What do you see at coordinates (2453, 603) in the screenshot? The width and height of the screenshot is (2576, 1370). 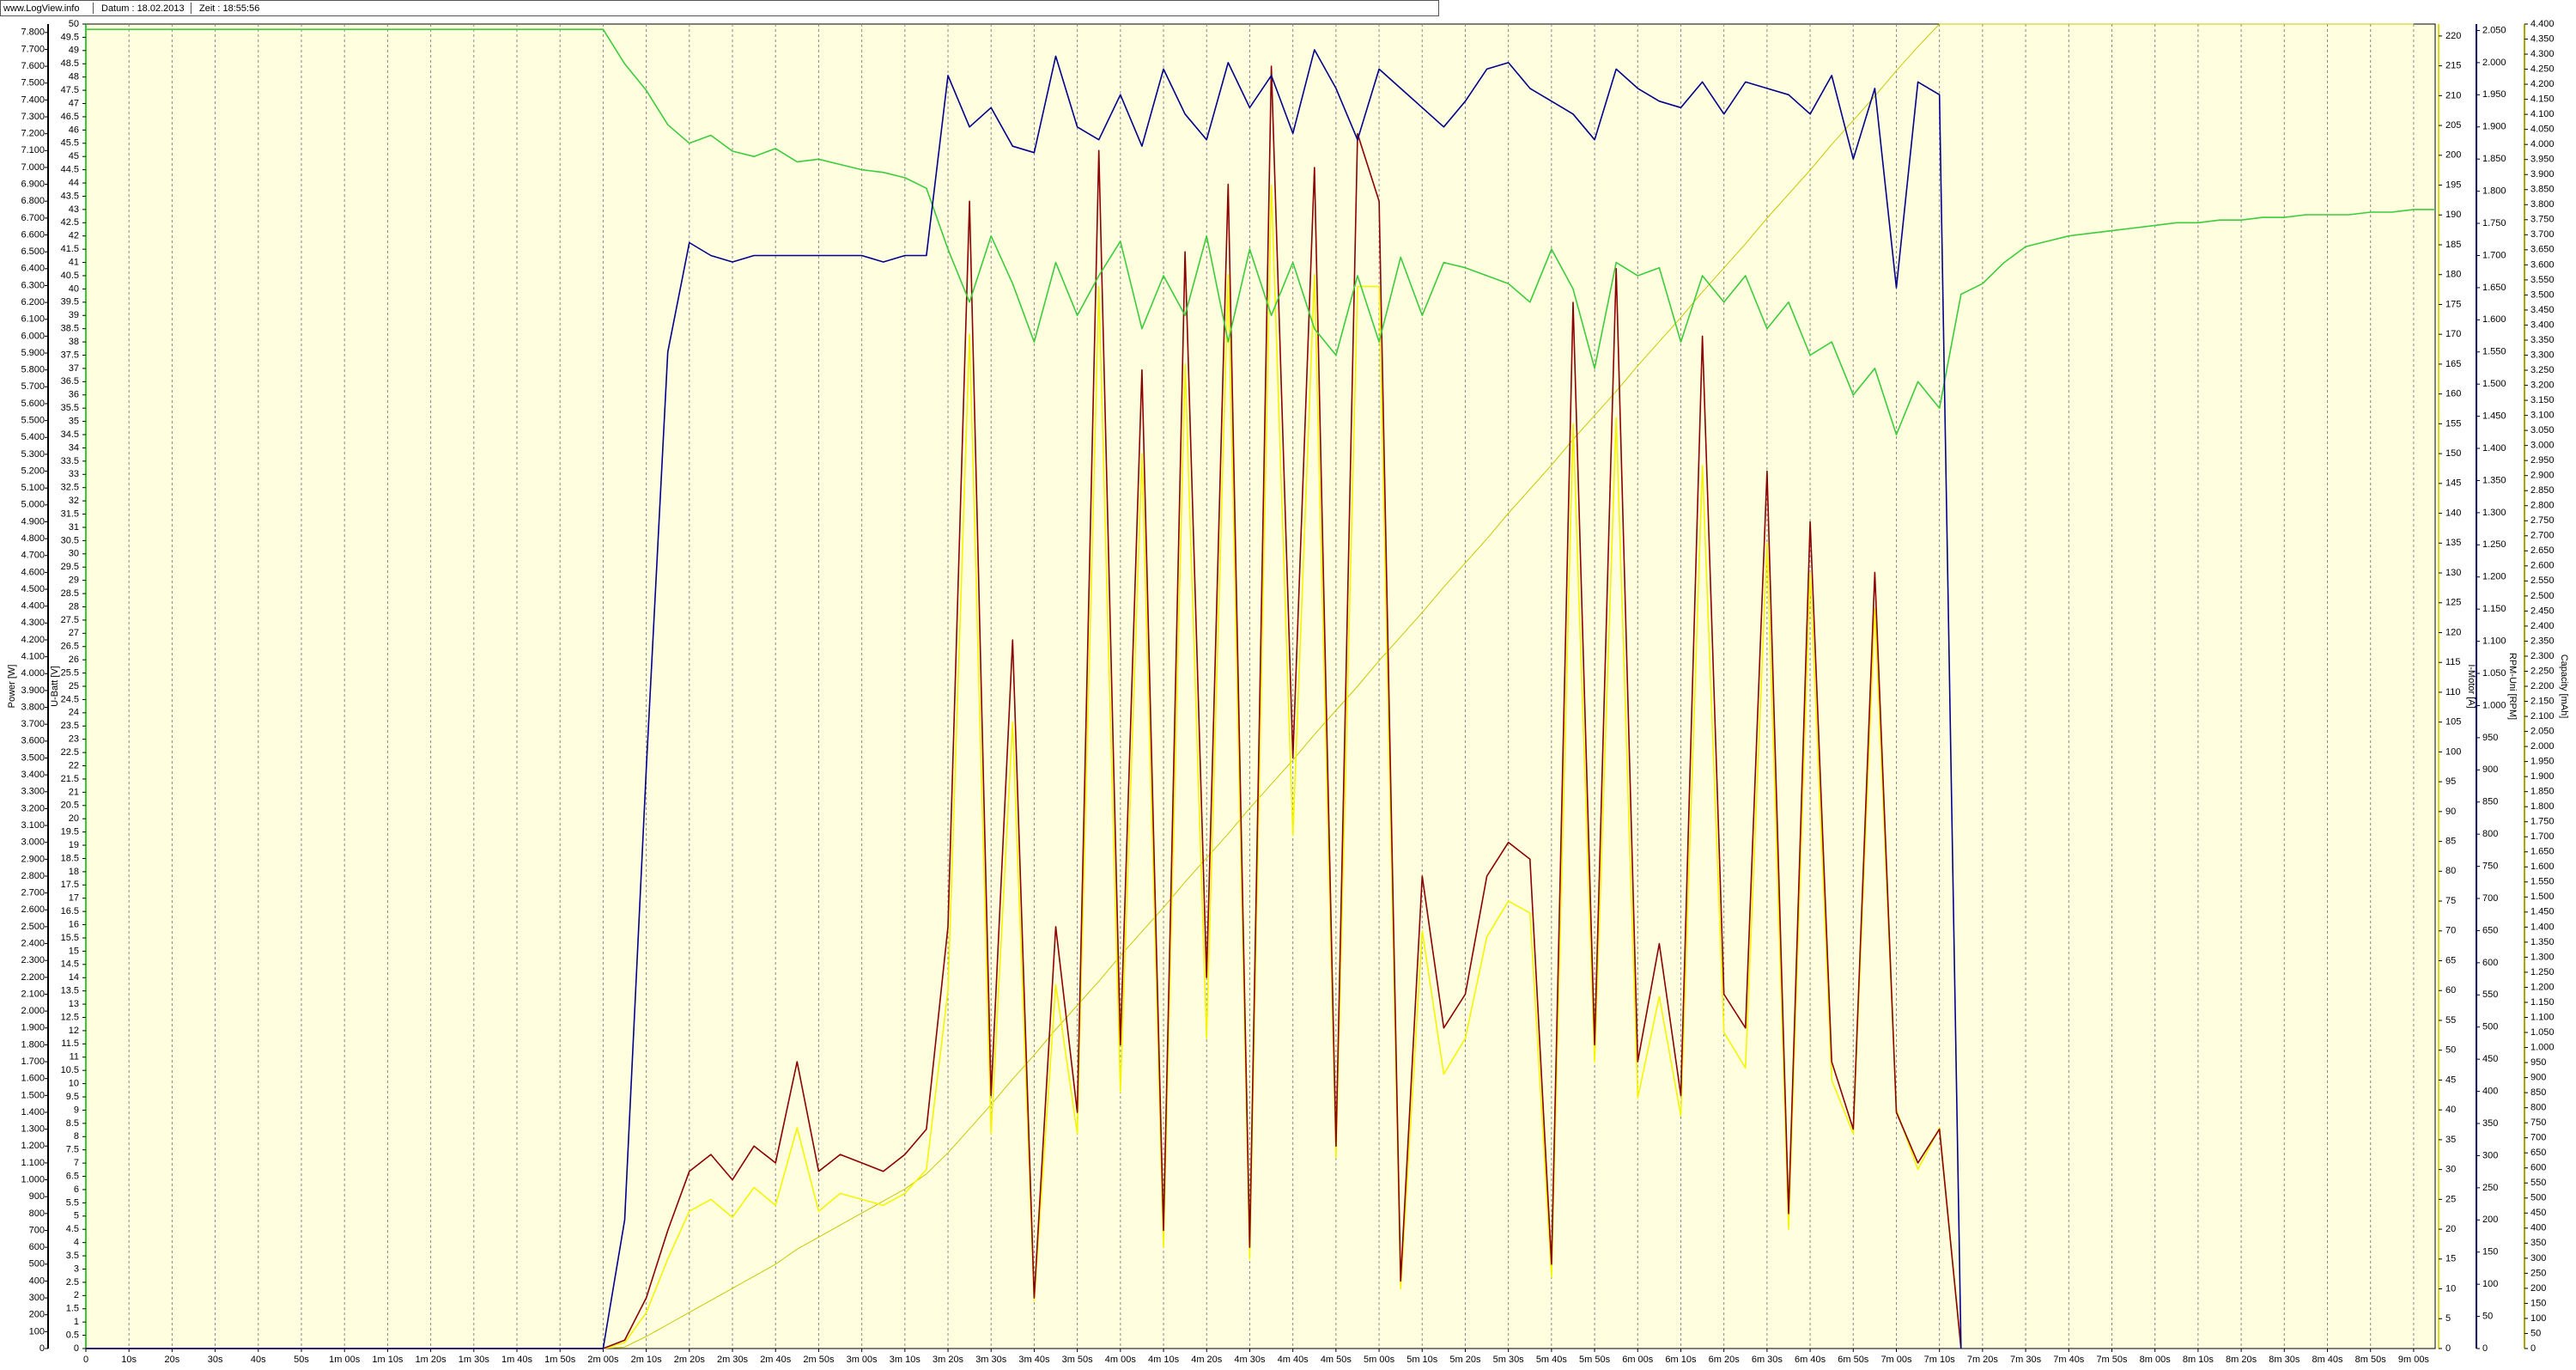 I see `y-tick-label: 125` at bounding box center [2453, 603].